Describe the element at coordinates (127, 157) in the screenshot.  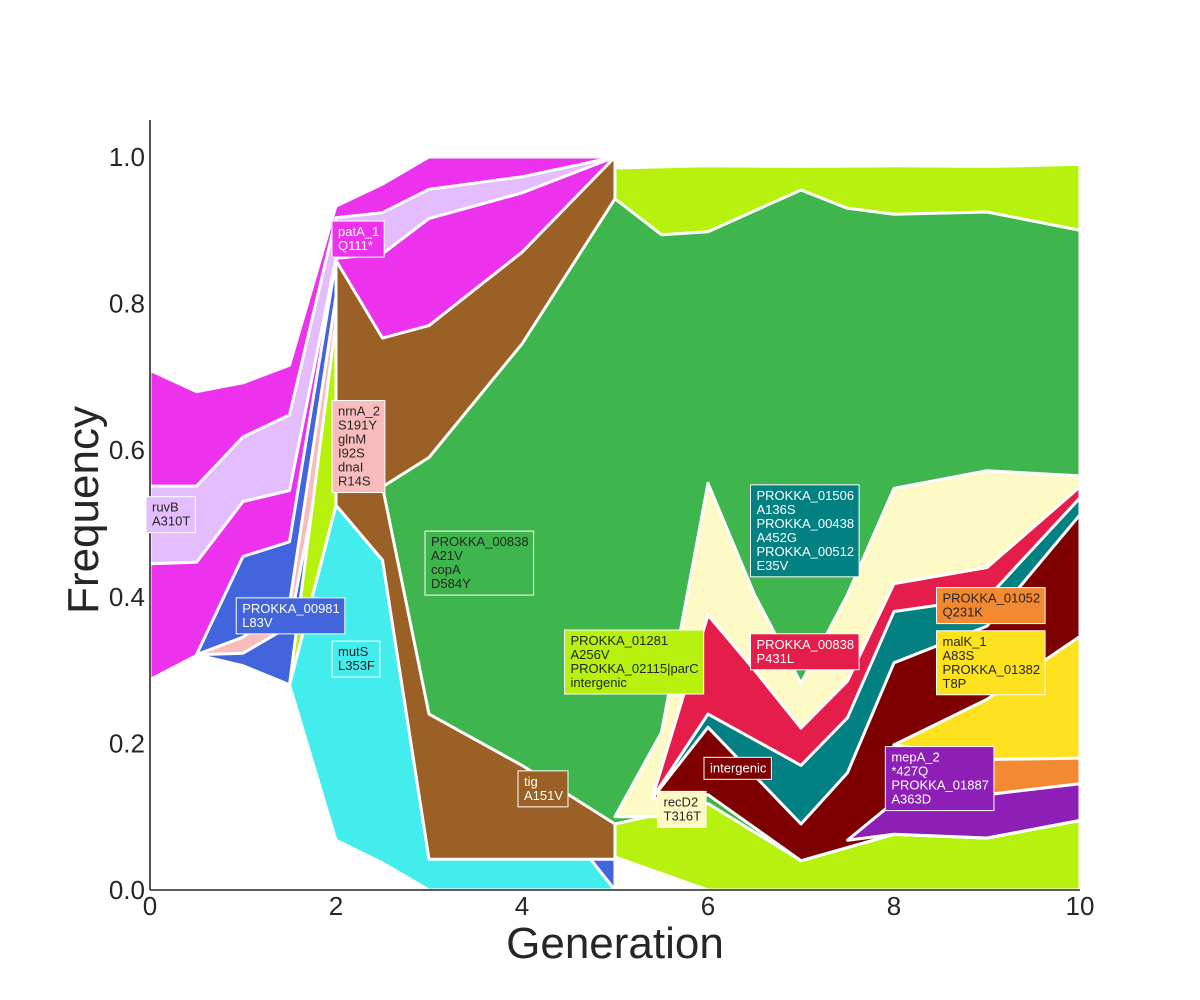
I see `y-tick-label: 1.0` at that location.